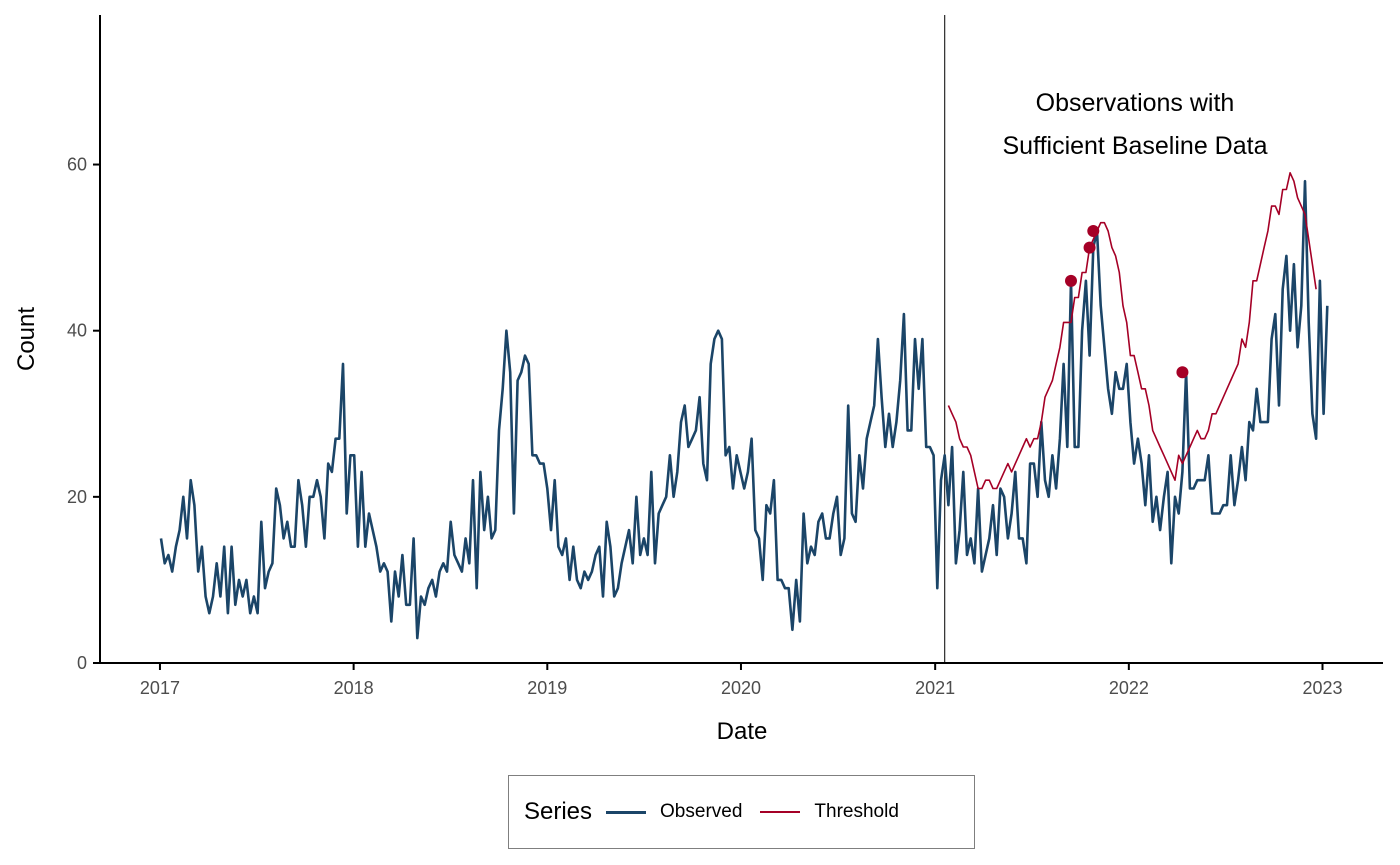  I want to click on y-tick-label: 40, so click(77, 331).